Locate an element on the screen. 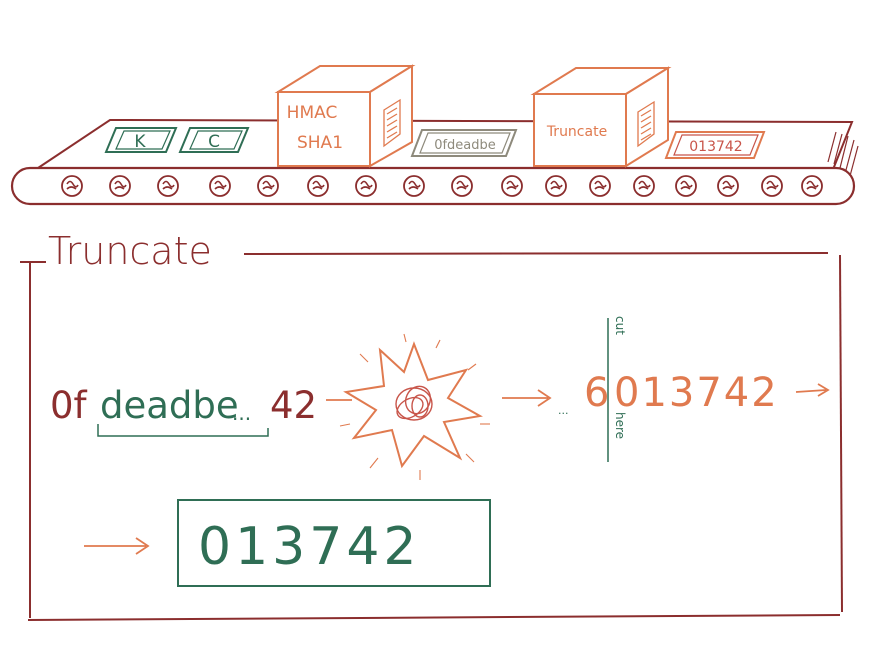  discarded-digit: 6 is located at coordinates (596, 393).